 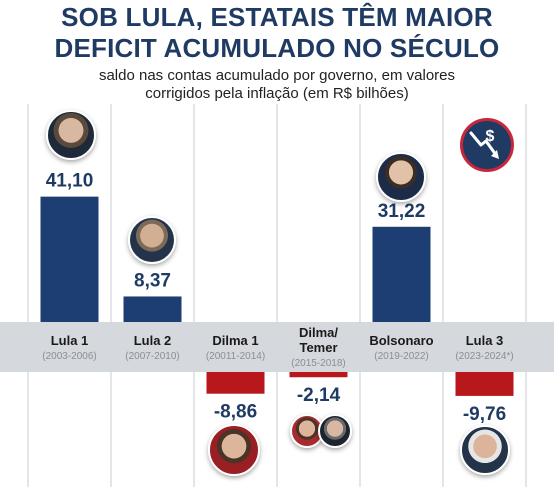 I want to click on data-label: 41,10, so click(x=70, y=181).